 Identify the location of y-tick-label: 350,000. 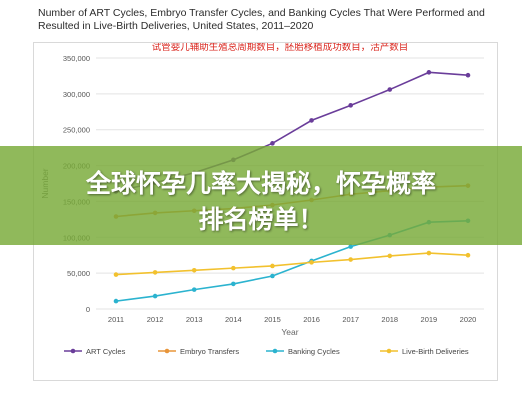
(76, 58).